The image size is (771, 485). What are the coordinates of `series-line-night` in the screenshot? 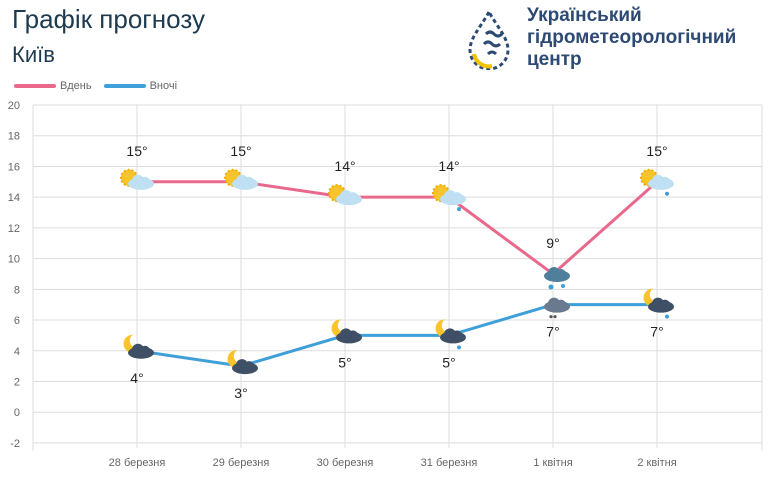 It's located at (396, 335).